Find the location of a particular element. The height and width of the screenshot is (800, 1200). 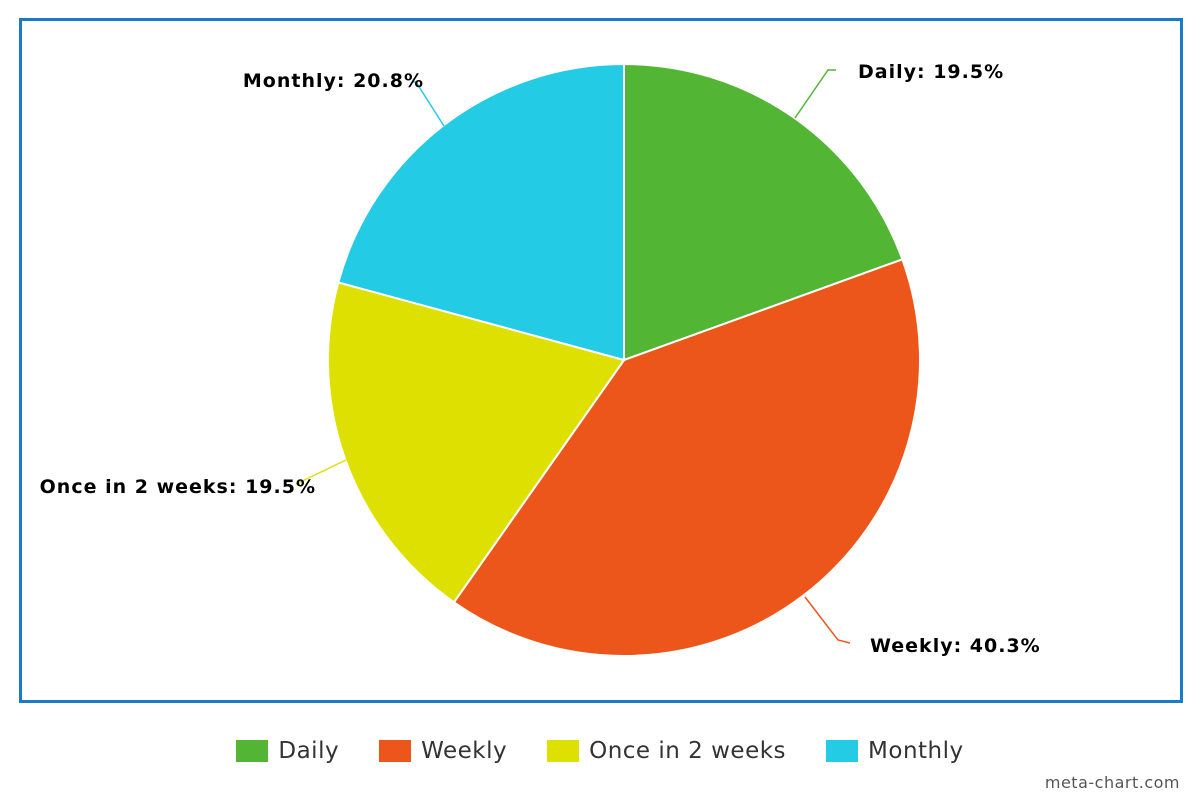

data-label-daily: Daily: 19.5% is located at coordinates (931, 72).